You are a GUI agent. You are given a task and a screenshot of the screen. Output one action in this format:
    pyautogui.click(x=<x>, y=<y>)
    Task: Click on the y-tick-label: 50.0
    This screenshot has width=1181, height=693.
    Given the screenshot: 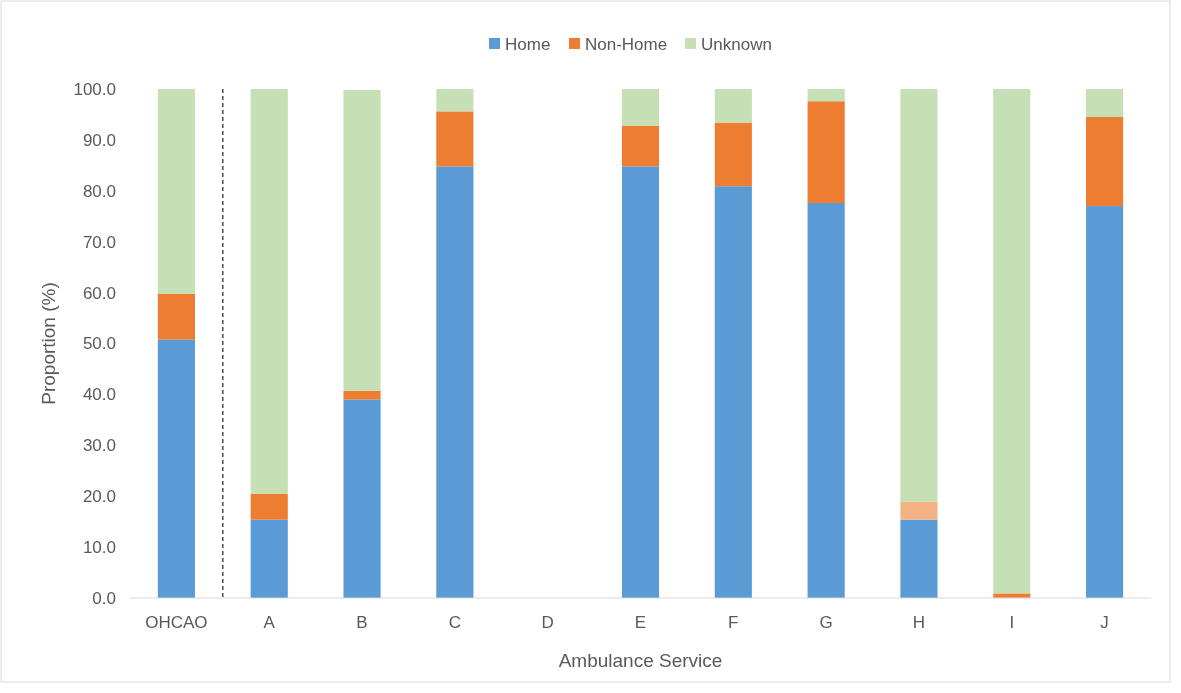 What is the action you would take?
    pyautogui.click(x=99, y=344)
    